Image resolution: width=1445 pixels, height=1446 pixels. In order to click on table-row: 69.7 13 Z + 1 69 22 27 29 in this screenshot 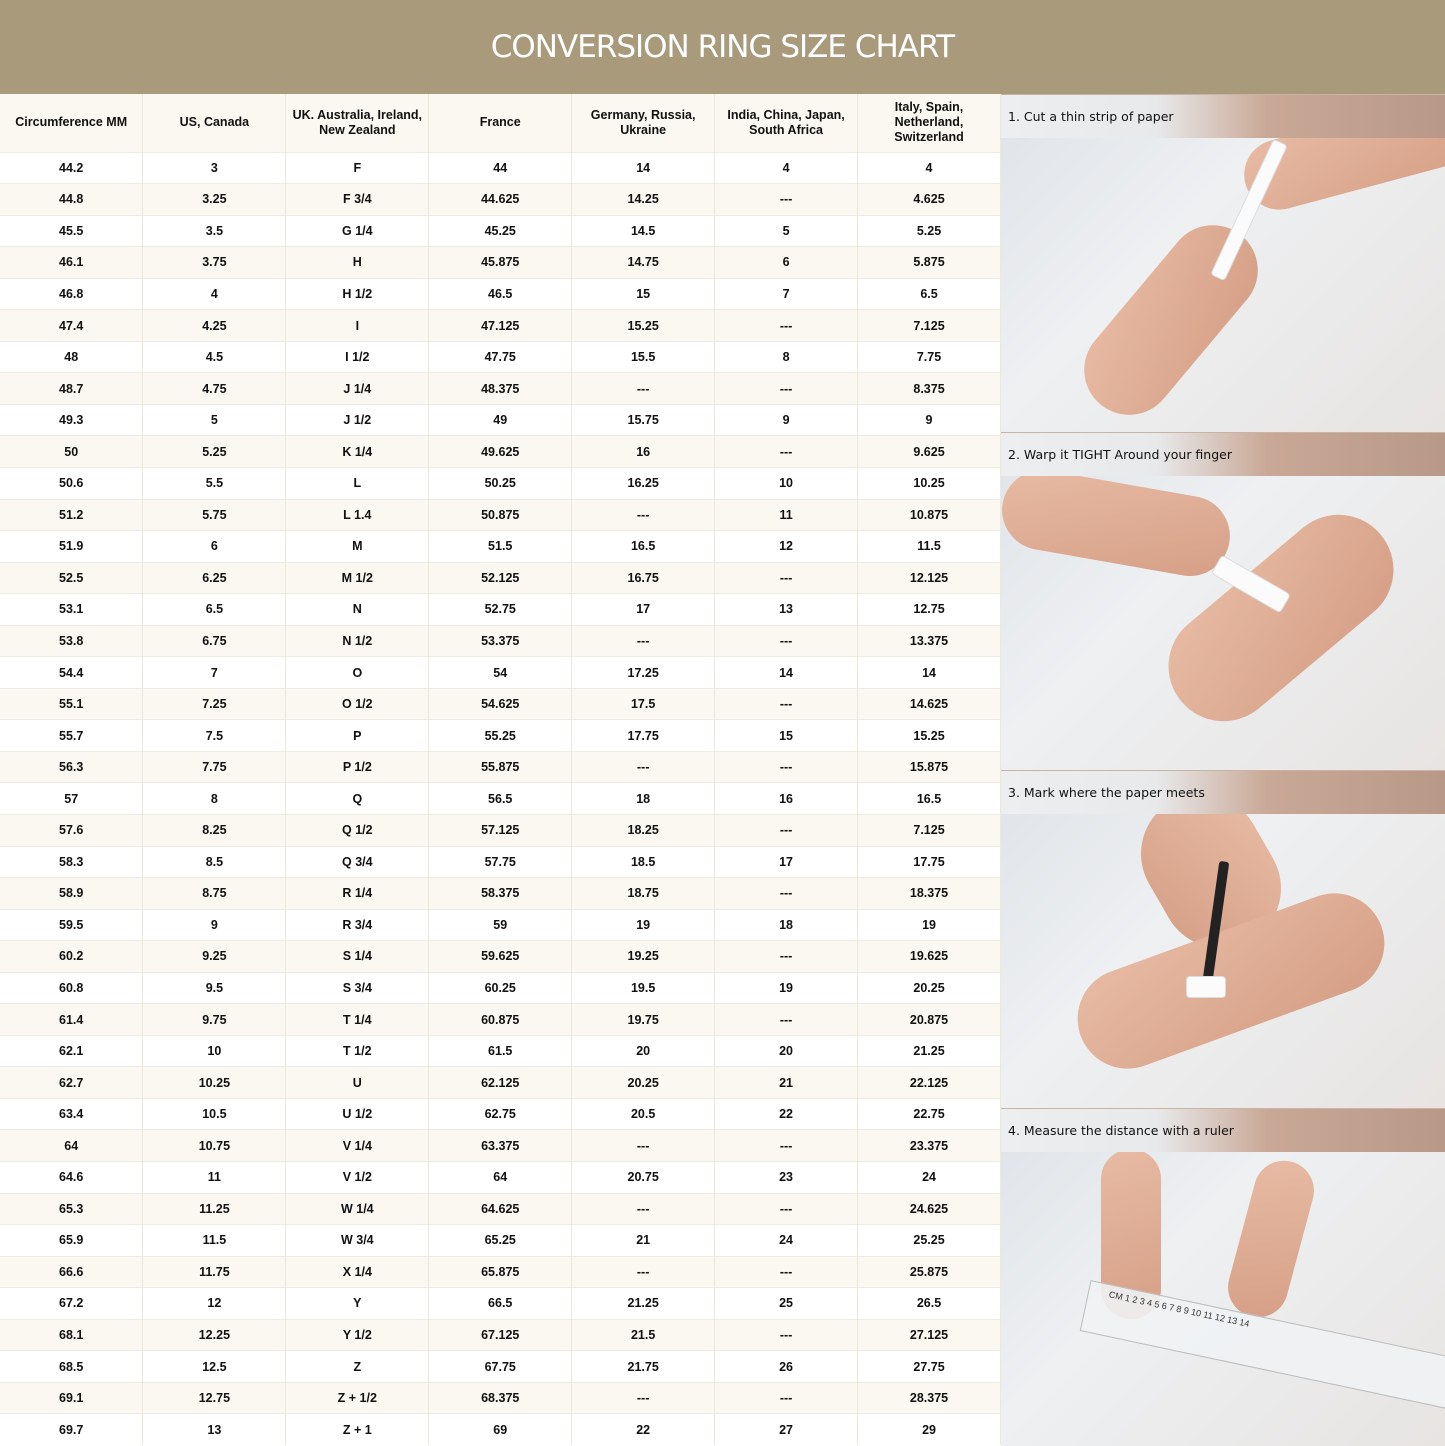, I will do `click(500, 1429)`.